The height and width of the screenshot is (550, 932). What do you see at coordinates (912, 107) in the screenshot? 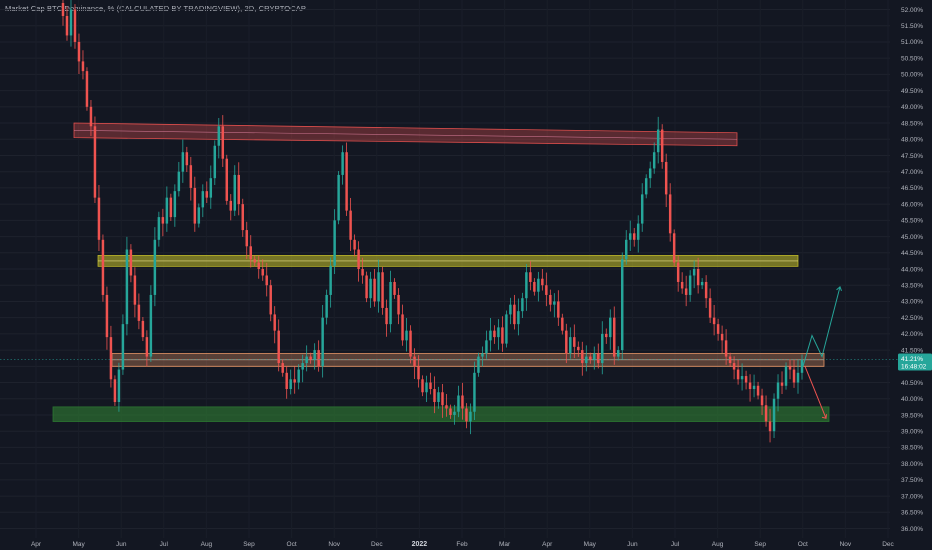
I see `y-tick-label: 49.00%` at bounding box center [912, 107].